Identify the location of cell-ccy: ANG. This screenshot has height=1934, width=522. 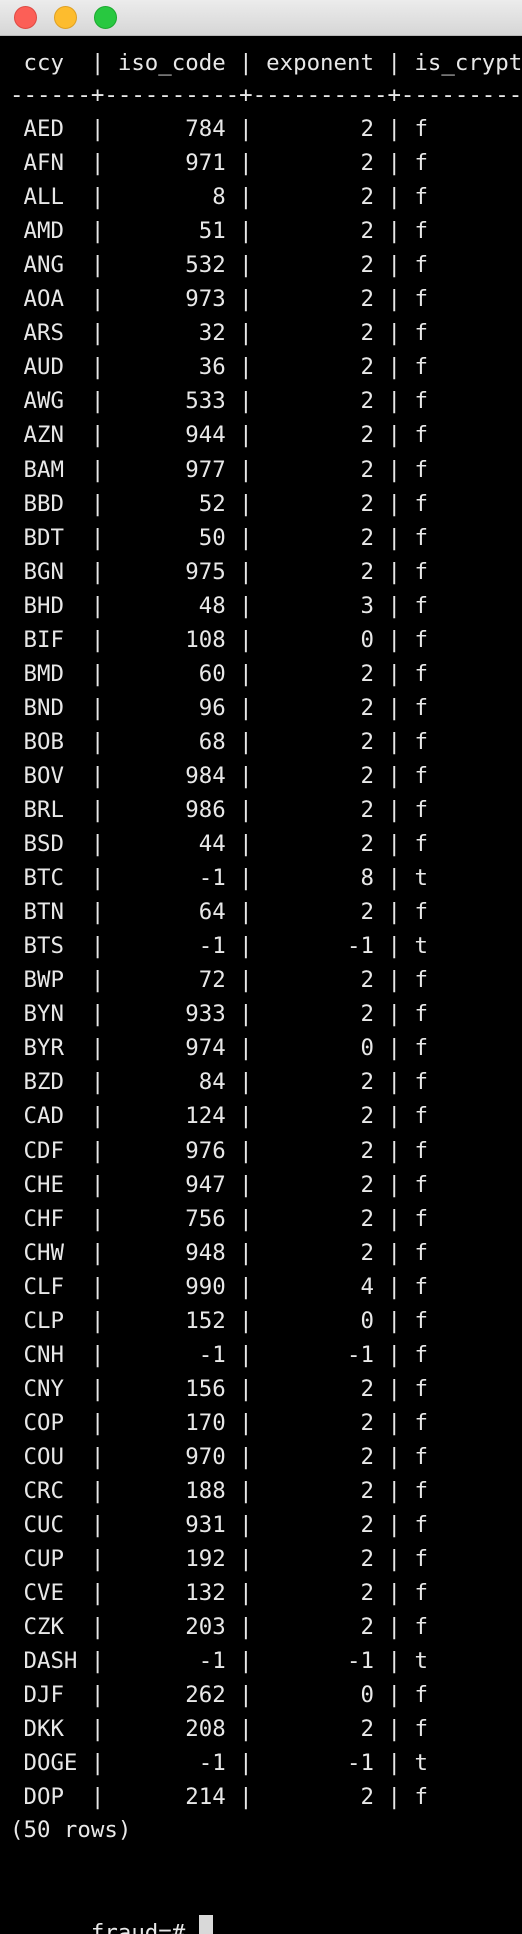
(50, 265).